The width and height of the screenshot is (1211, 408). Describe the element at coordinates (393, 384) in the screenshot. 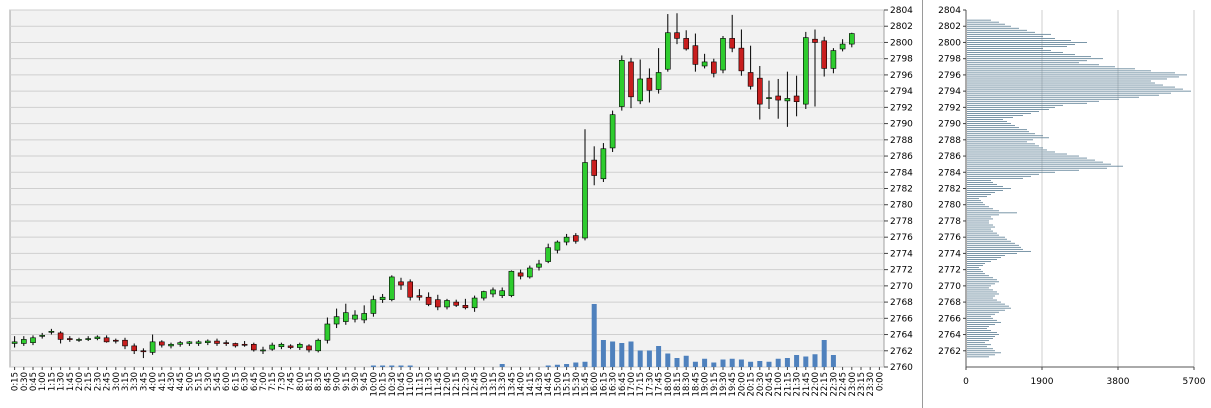

I see `x-tick-label: 10:30` at that location.